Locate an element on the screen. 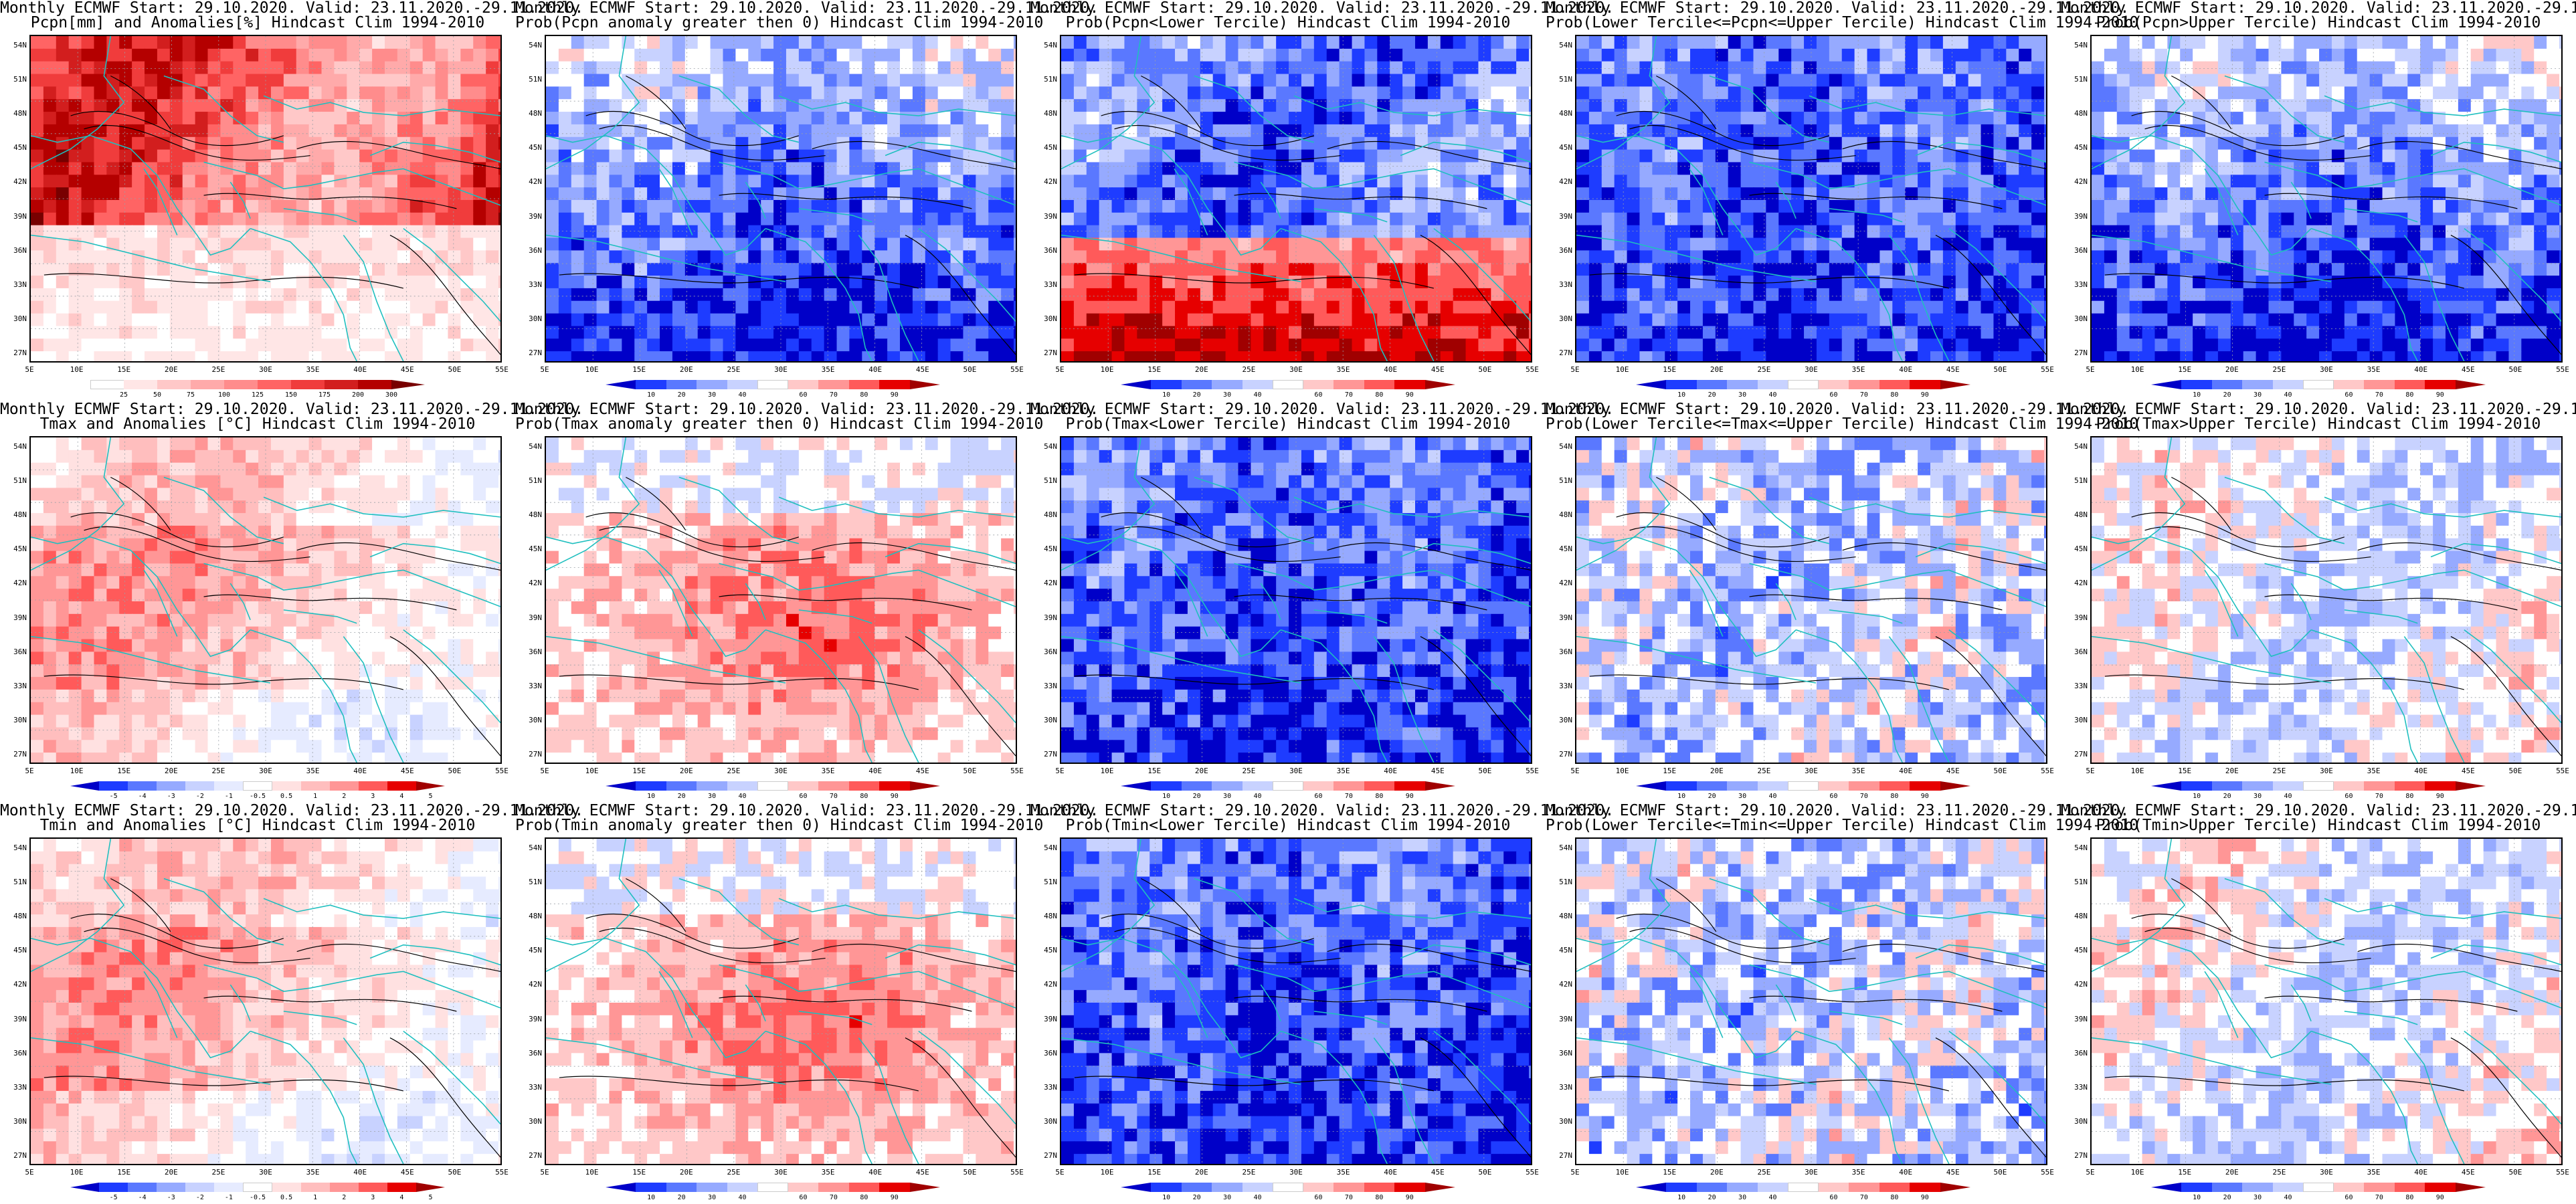 Image resolution: width=2576 pixels, height=1204 pixels. colorbar-tick-label: 2 is located at coordinates (344, 1197).